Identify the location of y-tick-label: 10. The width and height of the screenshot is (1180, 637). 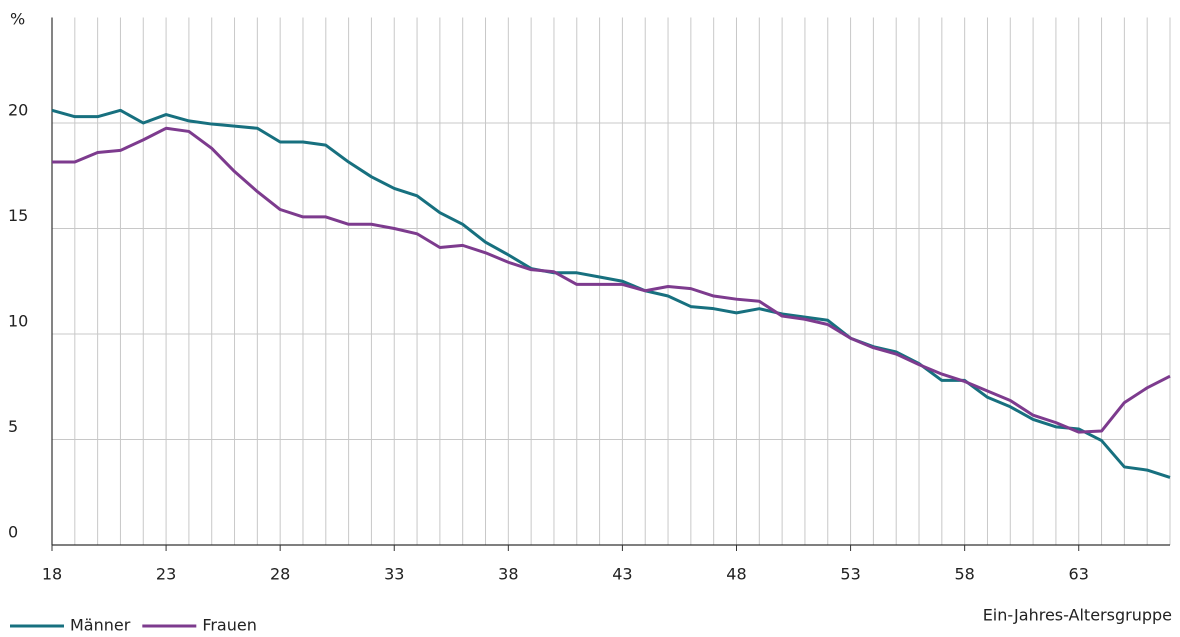
(18, 321).